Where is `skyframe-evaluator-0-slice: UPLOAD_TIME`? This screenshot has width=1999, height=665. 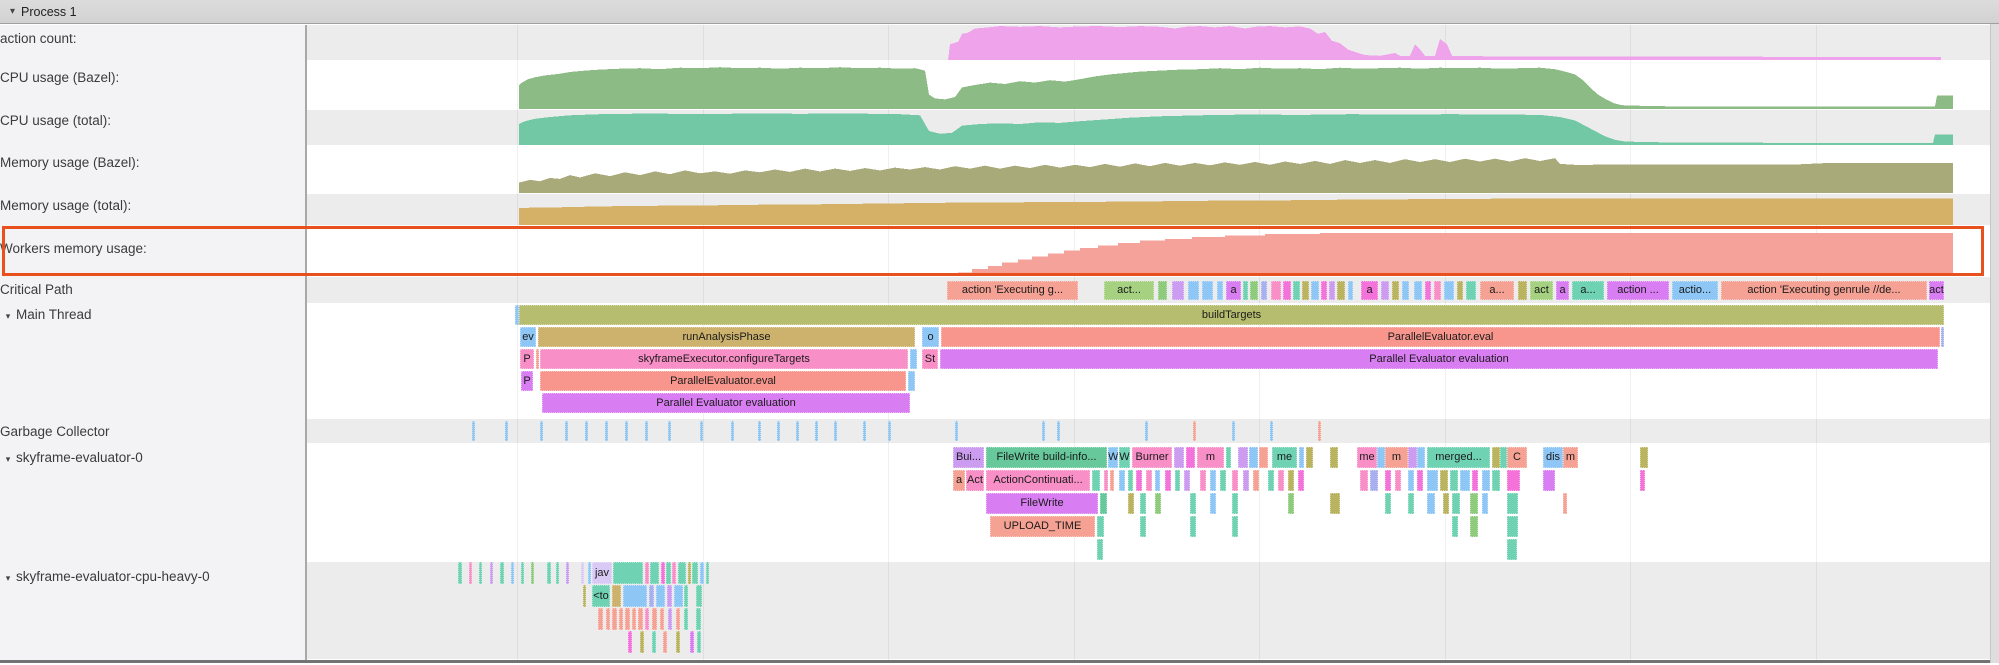
skyframe-evaluator-0-slice: UPLOAD_TIME is located at coordinates (1042, 526).